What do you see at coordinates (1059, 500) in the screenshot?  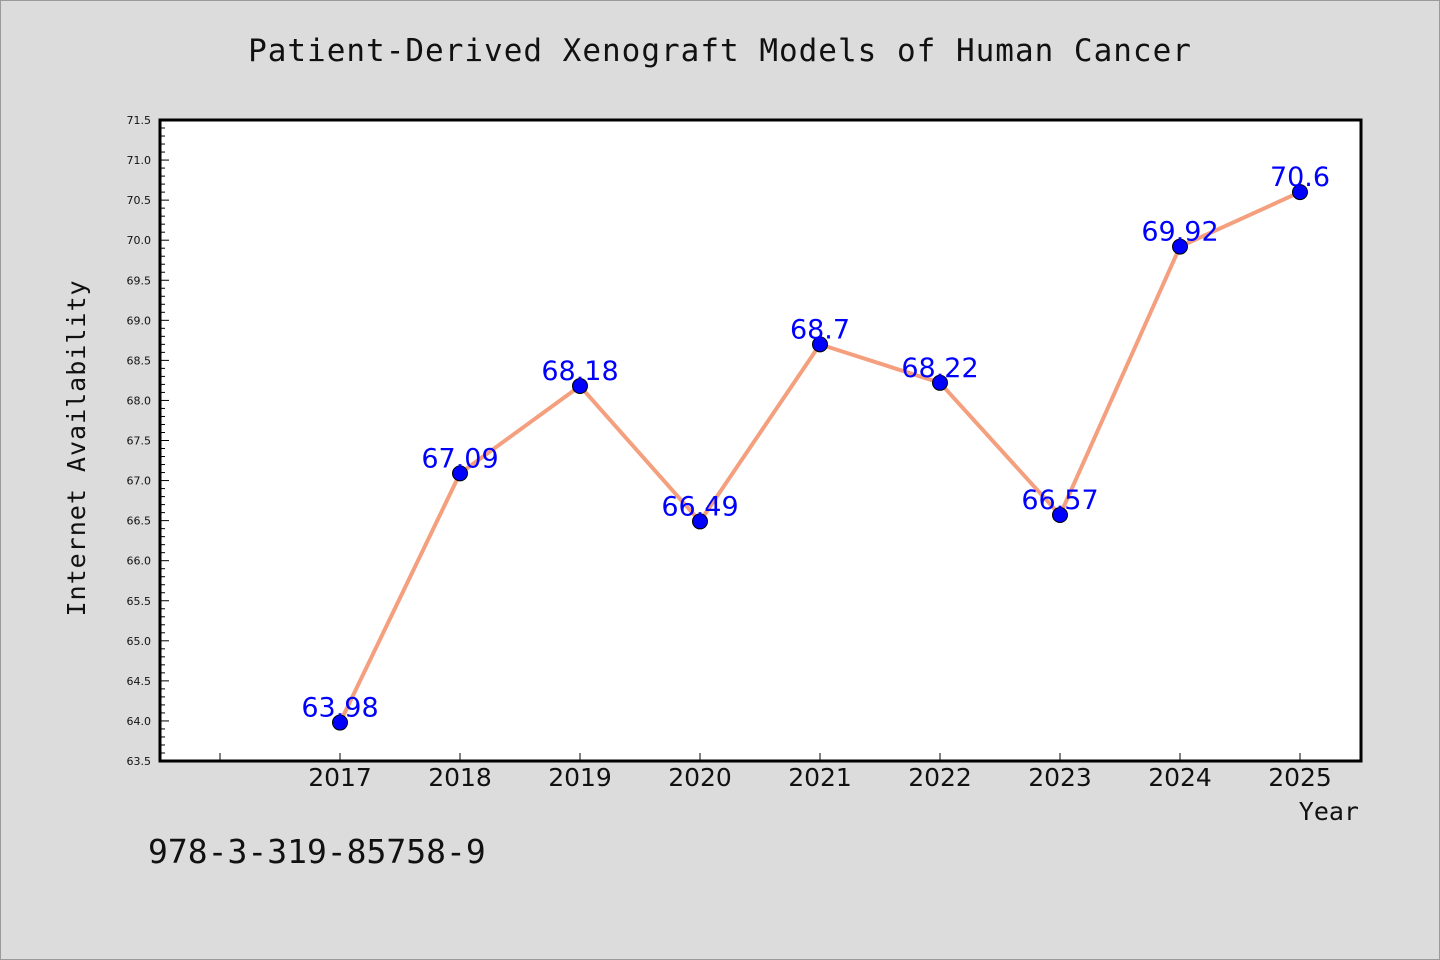 I see `data-label: 66.57` at bounding box center [1059, 500].